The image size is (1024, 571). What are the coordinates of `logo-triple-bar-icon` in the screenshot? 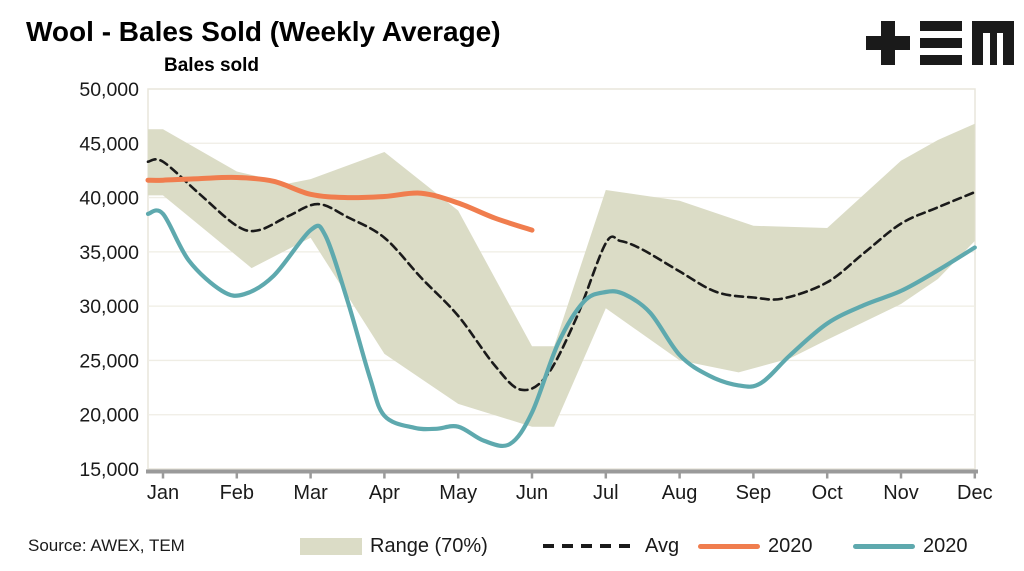 It's located at (941, 43).